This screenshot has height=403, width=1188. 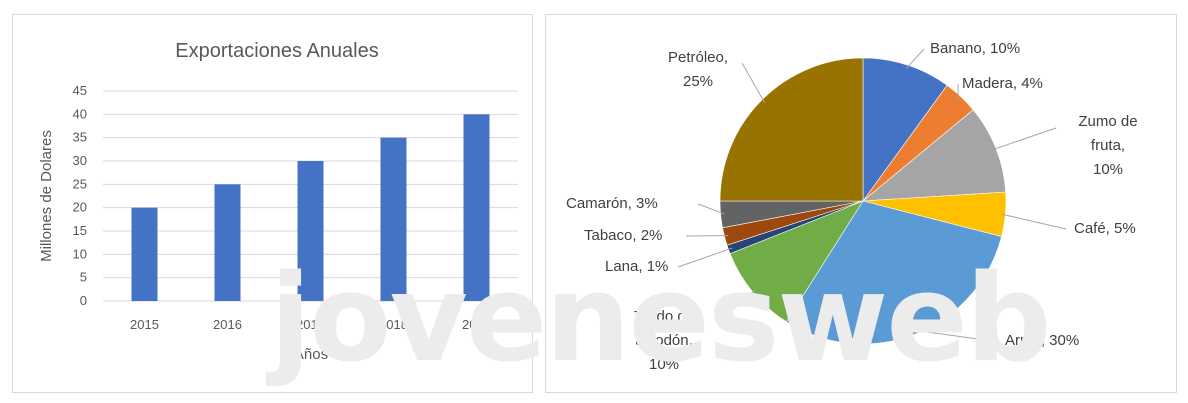 I want to click on slice-label: Camarón, 3%, so click(x=612, y=203).